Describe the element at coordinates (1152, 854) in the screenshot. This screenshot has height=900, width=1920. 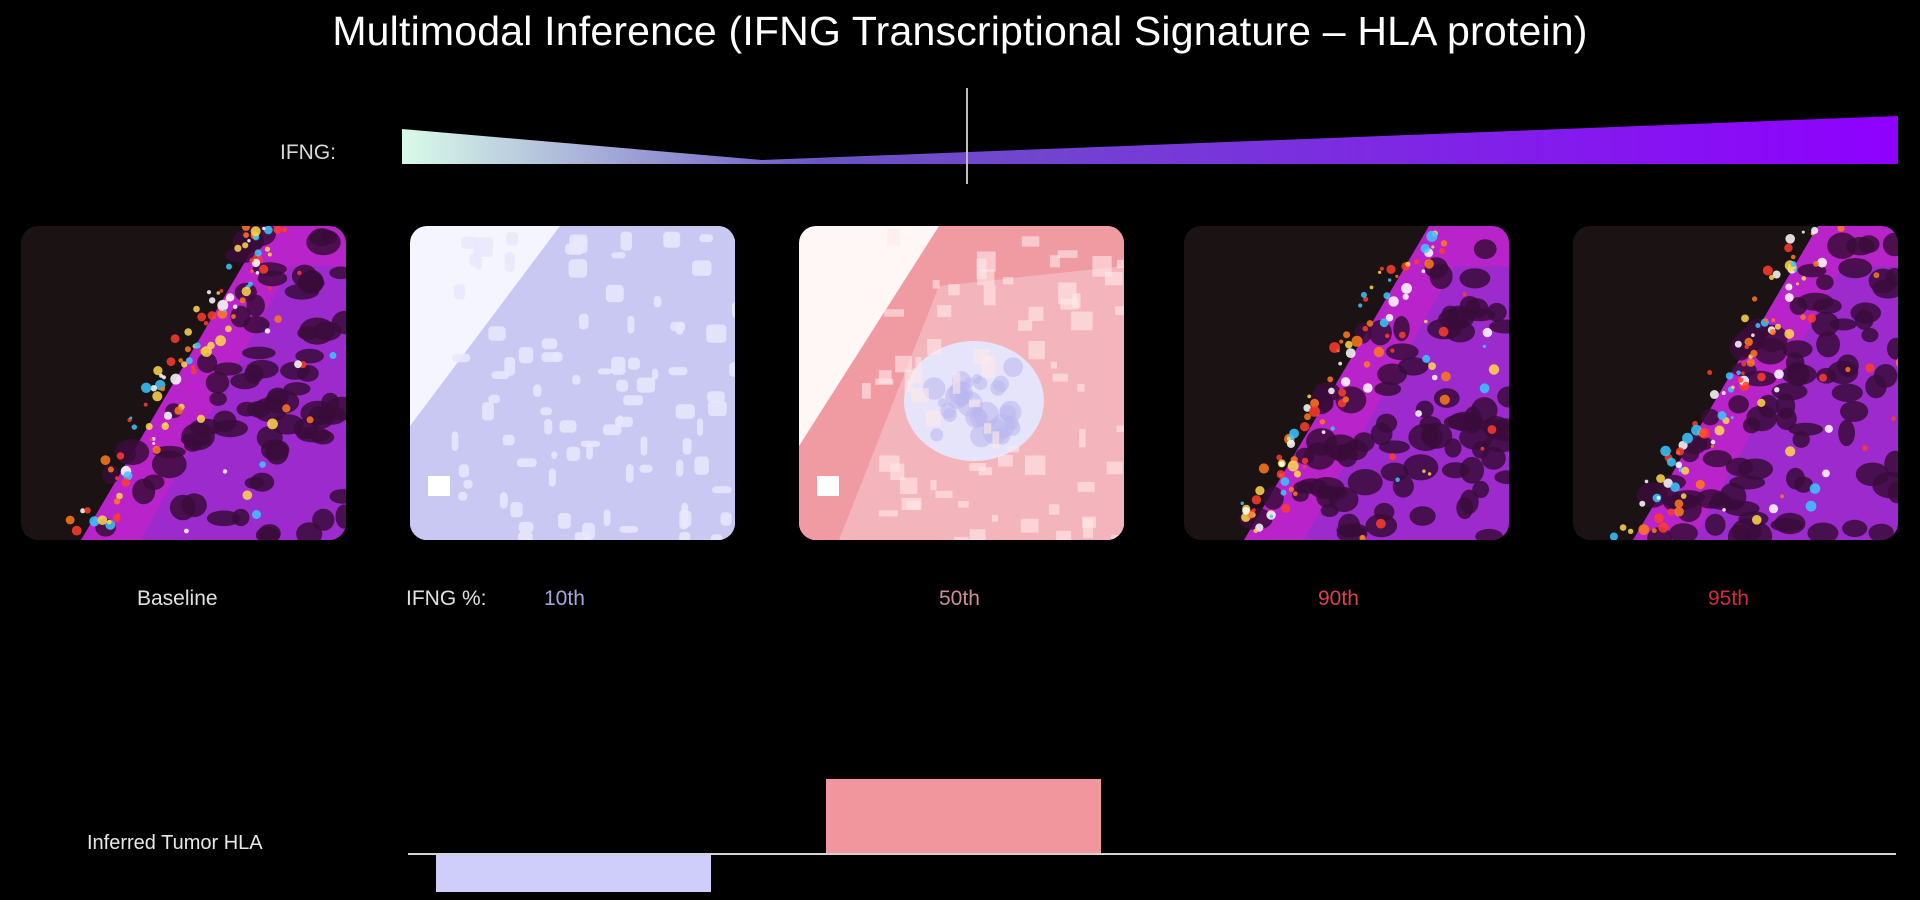
I see `hla-baseline-axis` at that location.